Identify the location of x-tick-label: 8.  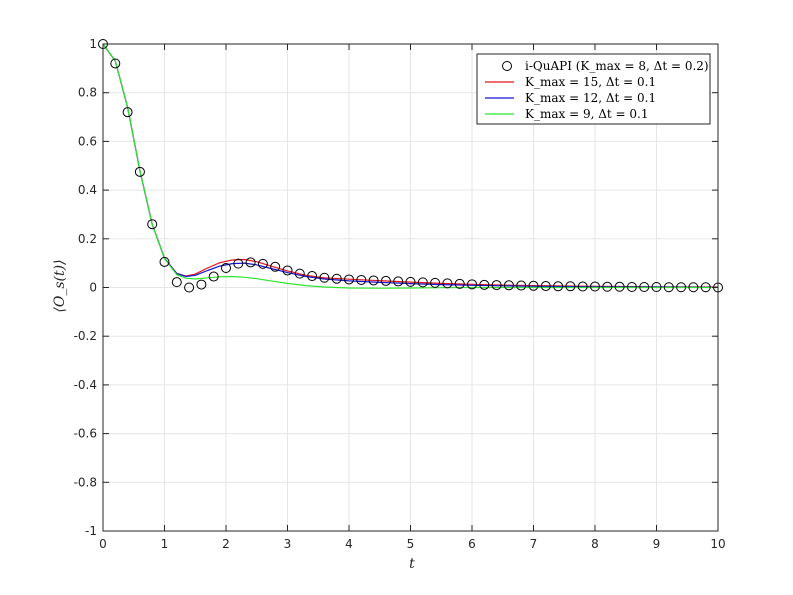
(595, 544).